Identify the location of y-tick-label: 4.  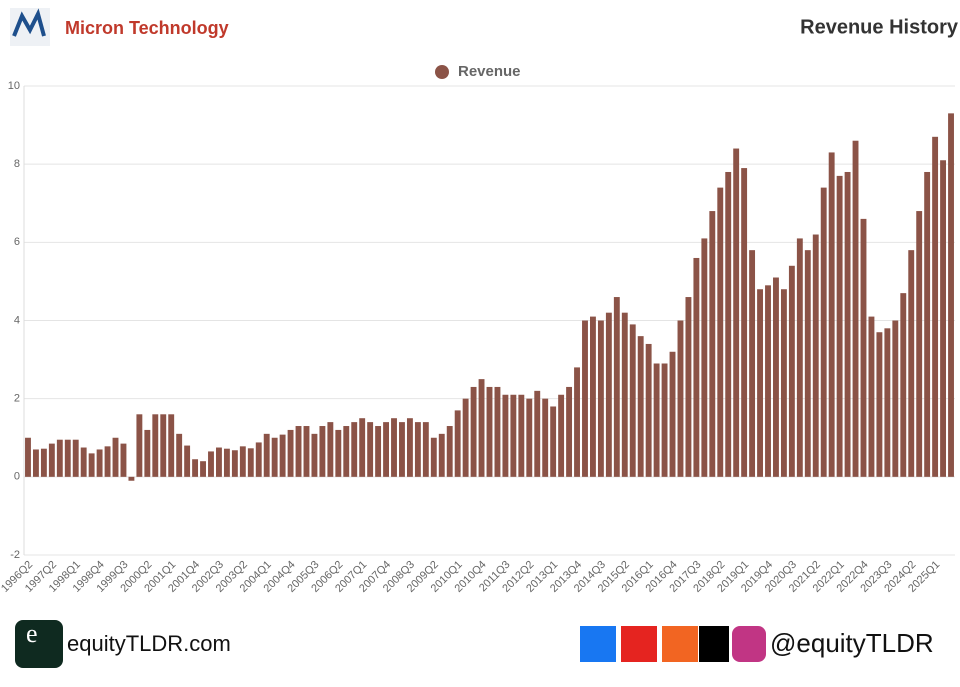
(17, 320).